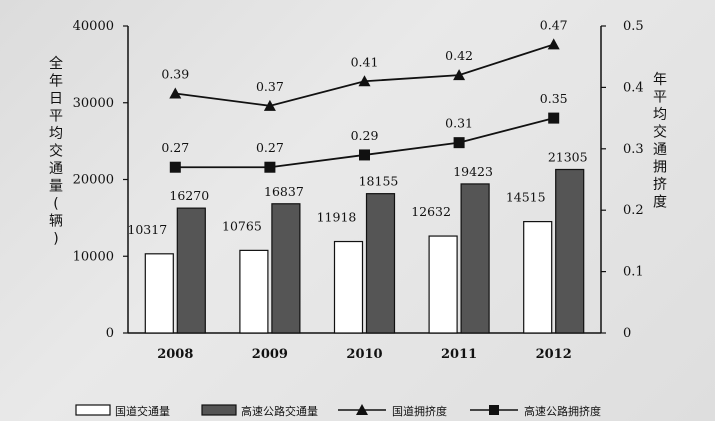 The width and height of the screenshot is (715, 421). Describe the element at coordinates (110, 333) in the screenshot. I see `left-tick-label: 0` at that location.